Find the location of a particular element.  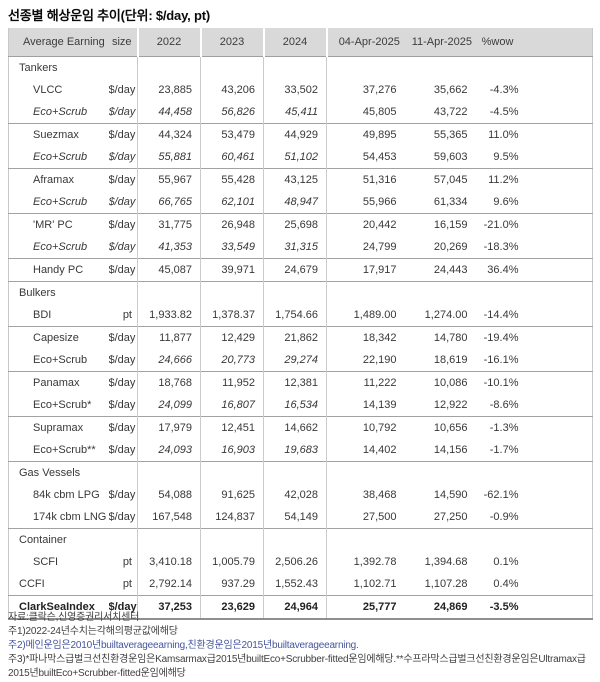

value-2023: 39,971 is located at coordinates (232, 270).